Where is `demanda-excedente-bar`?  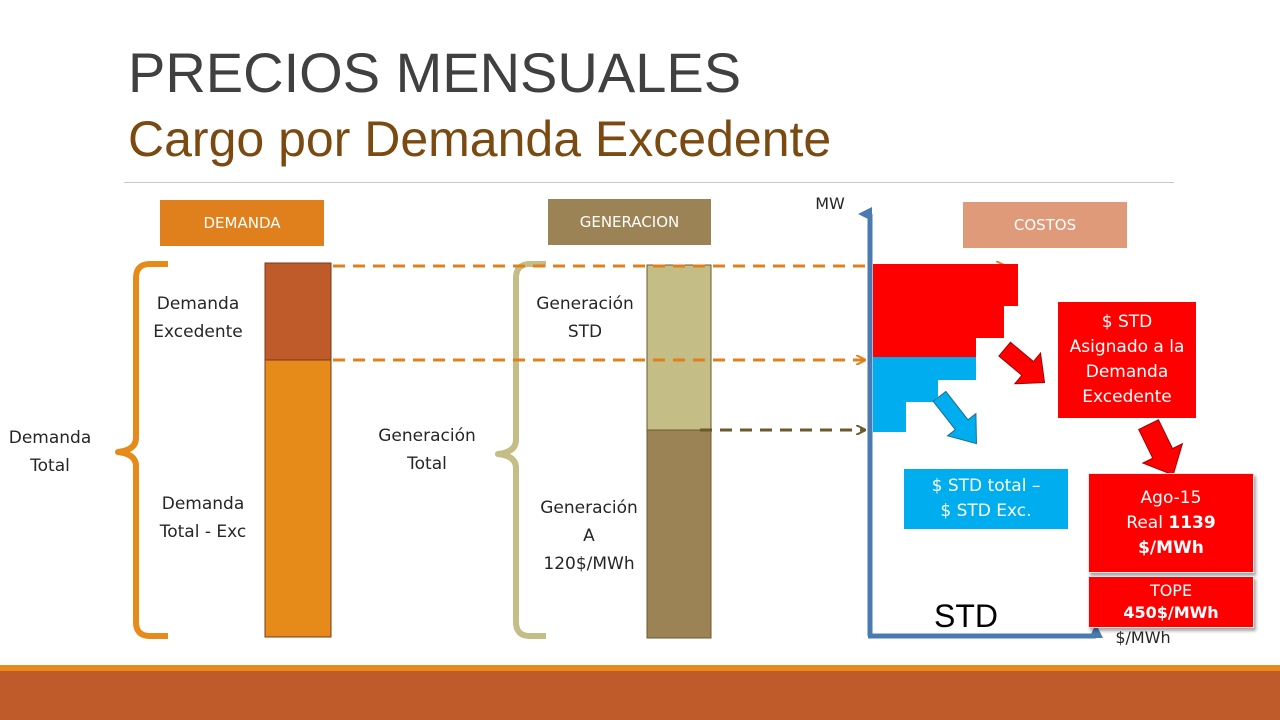
demanda-excedente-bar is located at coordinates (298, 311).